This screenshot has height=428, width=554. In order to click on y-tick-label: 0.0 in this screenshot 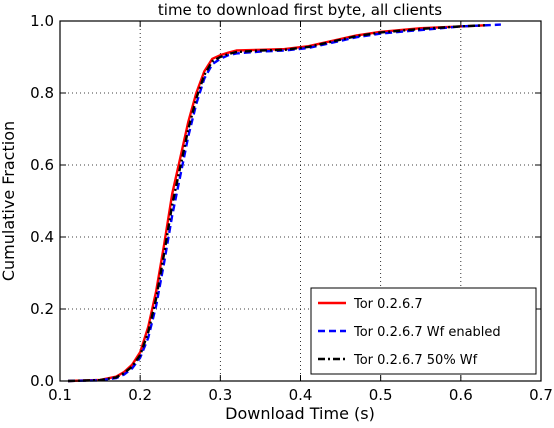, I will do `click(42, 381)`.